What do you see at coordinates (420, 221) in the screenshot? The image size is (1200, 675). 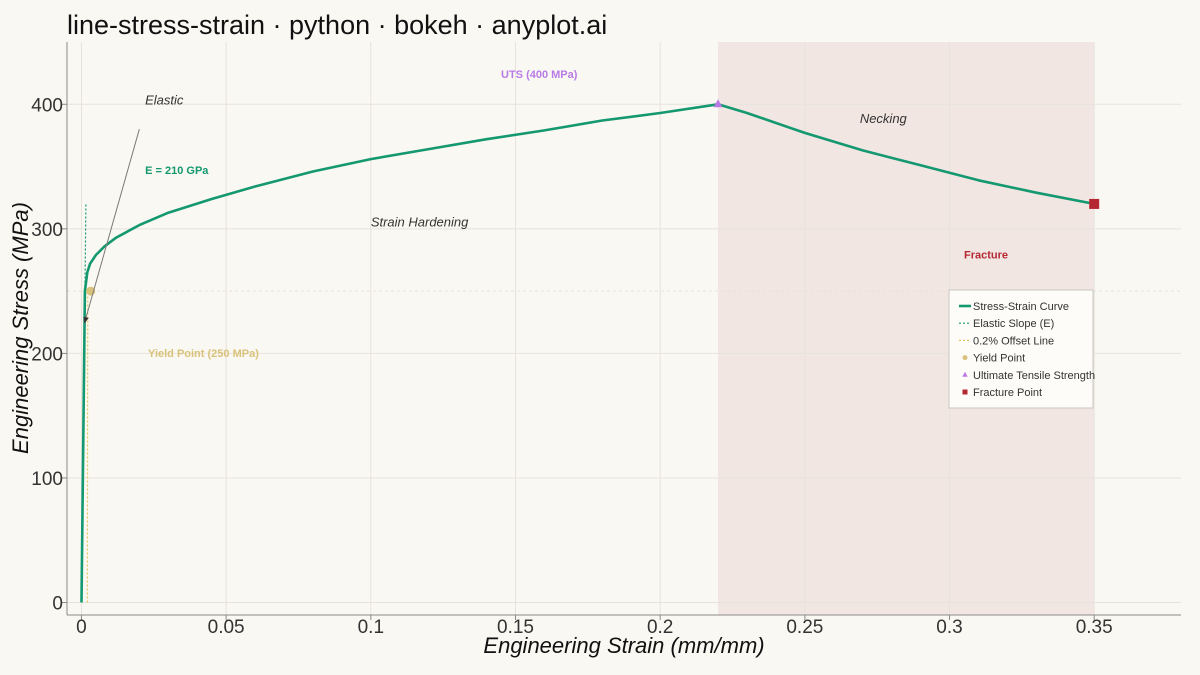 I see `annotation-hardening: Strain Hardening` at bounding box center [420, 221].